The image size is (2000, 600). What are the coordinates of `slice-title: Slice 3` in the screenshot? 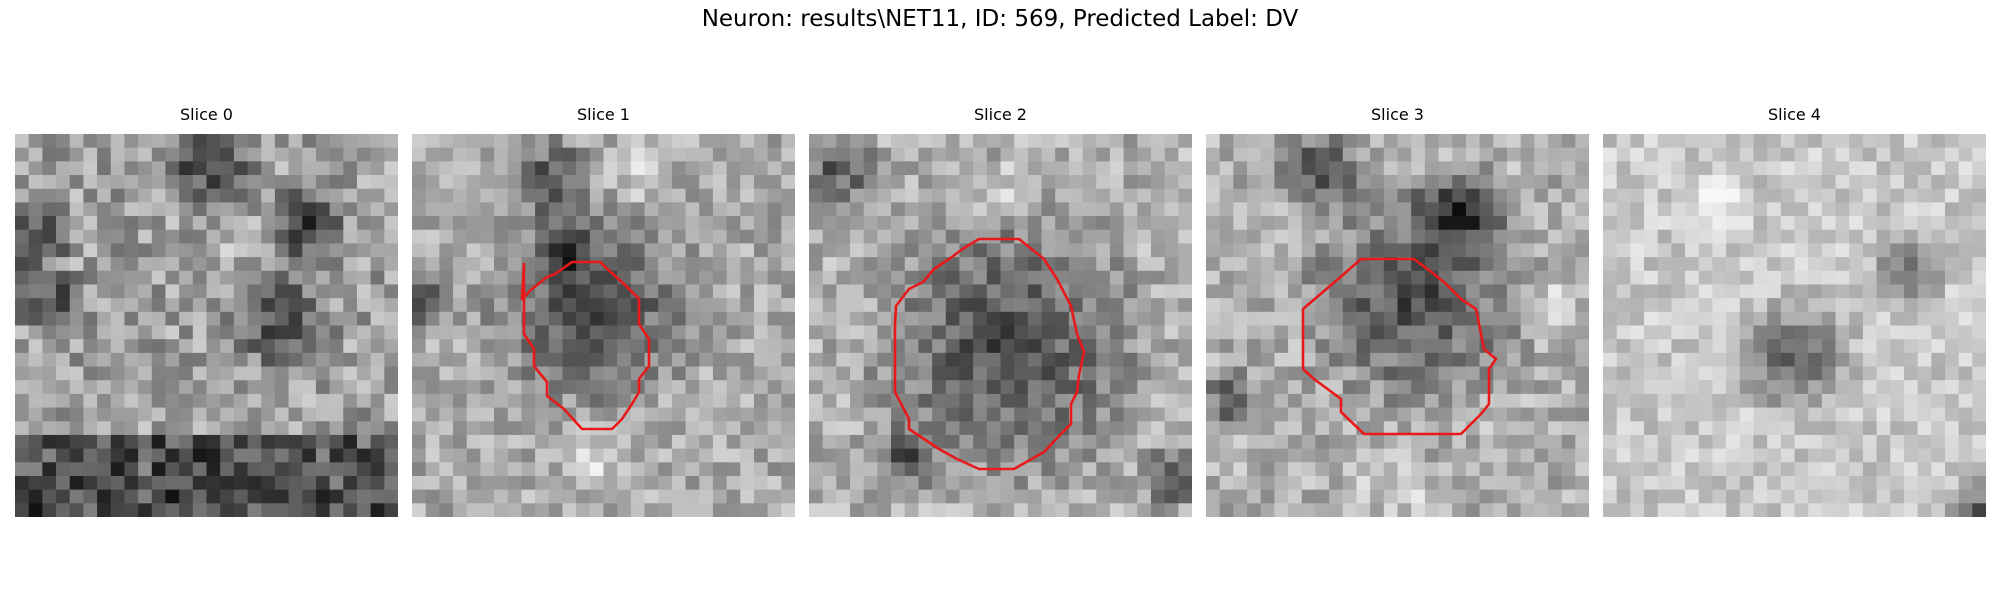 It's located at (1397, 114).